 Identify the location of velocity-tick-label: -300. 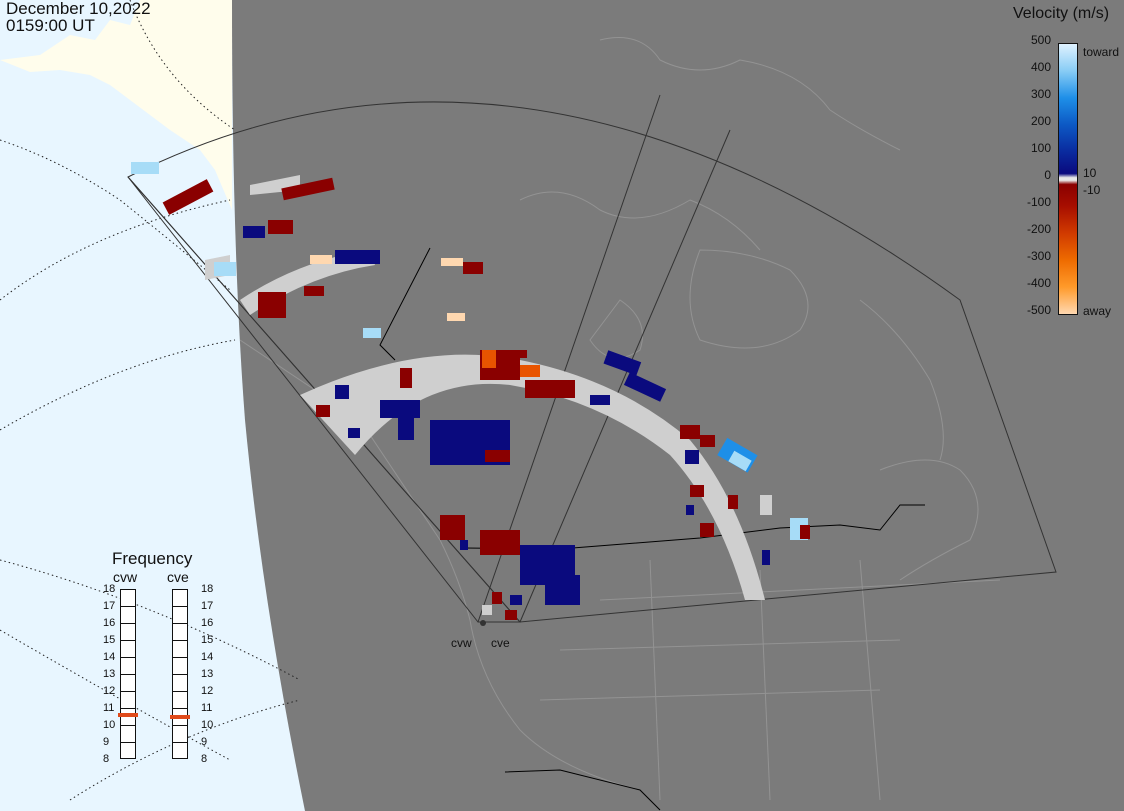
(1038, 256).